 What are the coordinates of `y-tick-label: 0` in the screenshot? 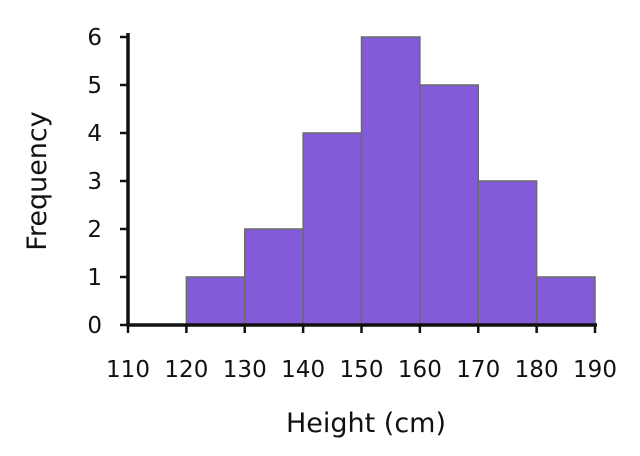 It's located at (94, 326).